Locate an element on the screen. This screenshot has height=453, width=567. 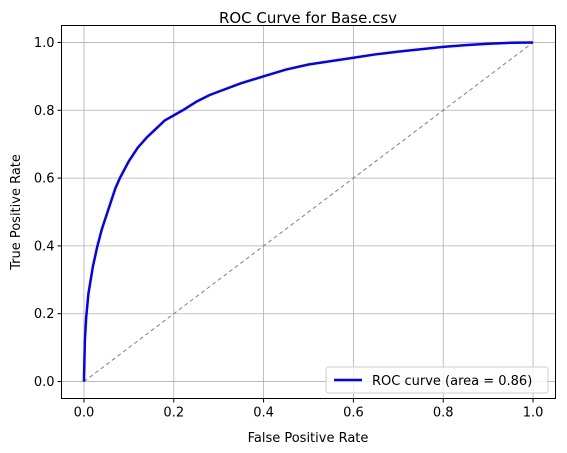
x-axis-title: False Positive Rate is located at coordinates (308, 438).